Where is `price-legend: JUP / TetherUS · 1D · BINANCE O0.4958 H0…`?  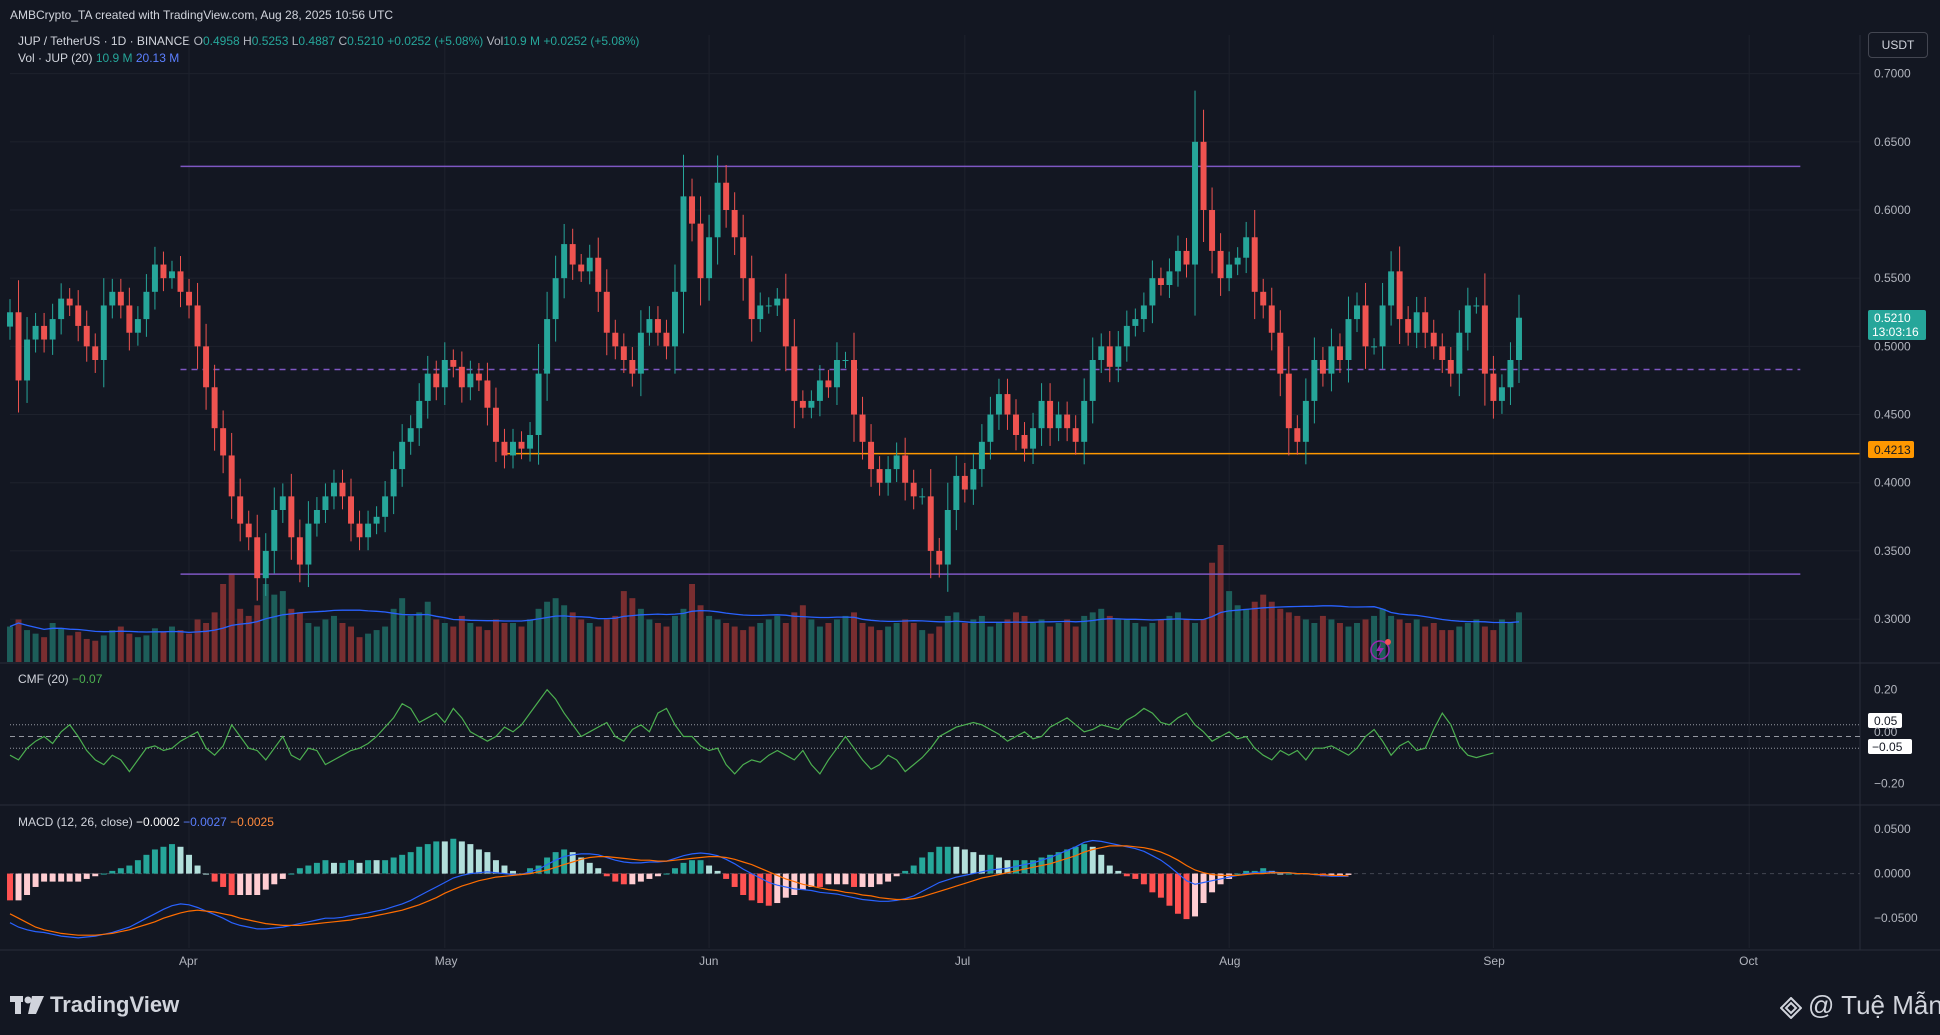
price-legend: JUP / TetherUS · 1D · BINANCE O0.4958 H0… is located at coordinates (328, 41).